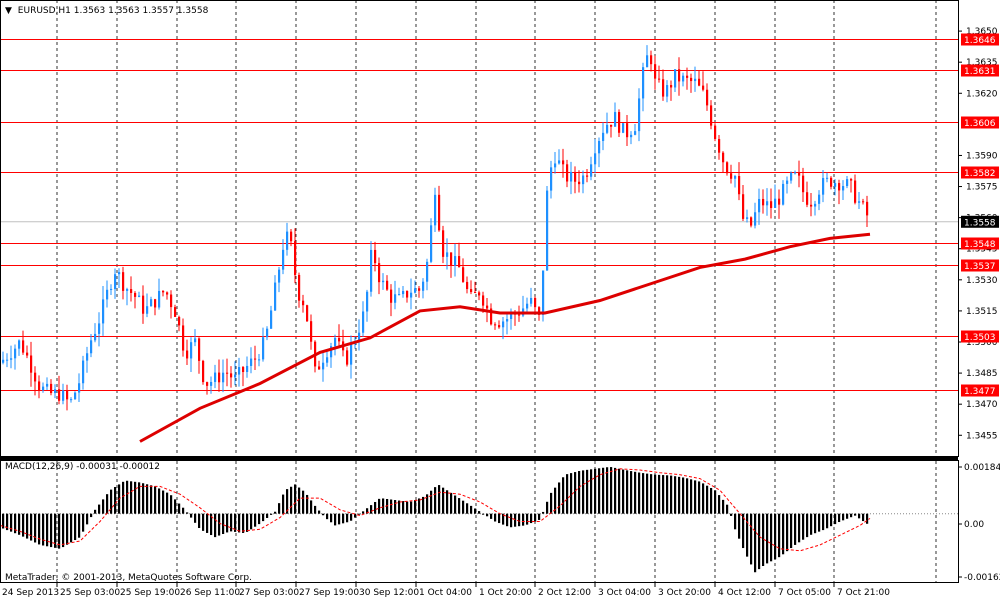 This screenshot has height=600, width=1000. Describe the element at coordinates (8, 11) in the screenshot. I see `symbol-menu-arrow-icon: ▼` at that location.